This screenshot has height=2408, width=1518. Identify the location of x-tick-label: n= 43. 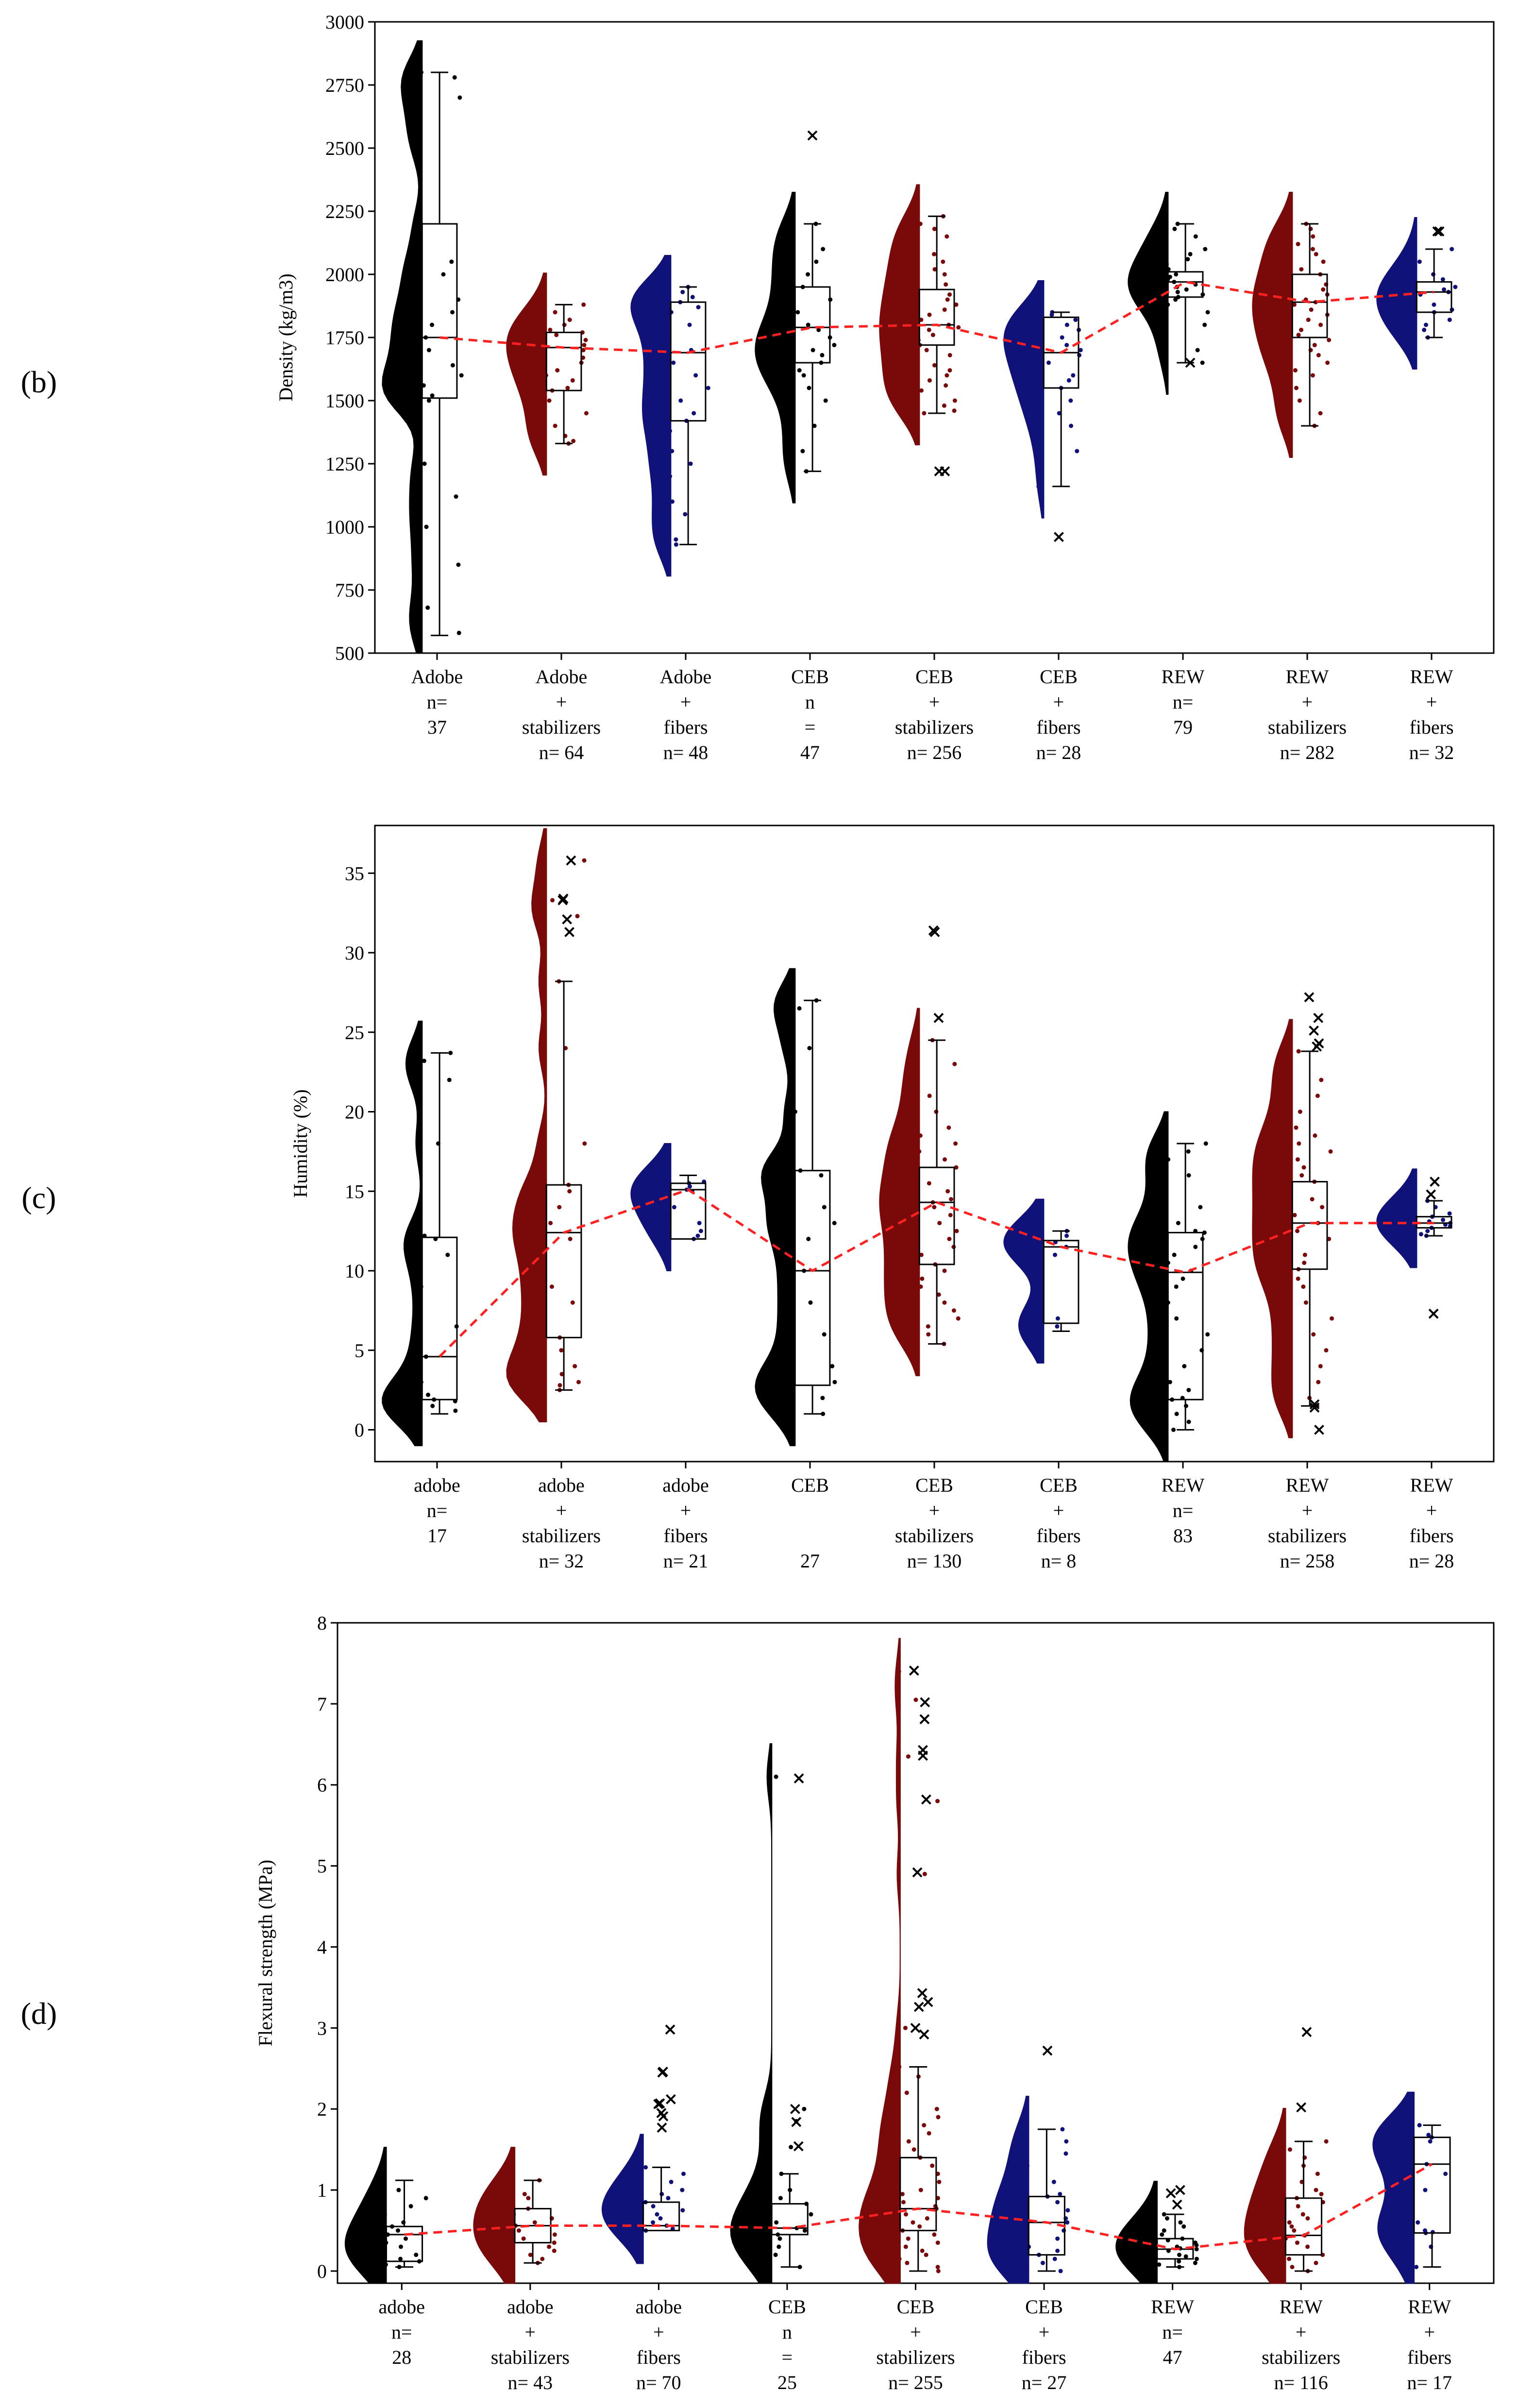
(530, 2382).